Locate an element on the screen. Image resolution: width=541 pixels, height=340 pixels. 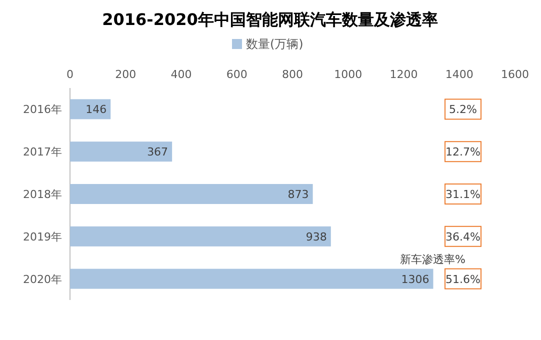
x-tick-label: 0 is located at coordinates (70, 74).